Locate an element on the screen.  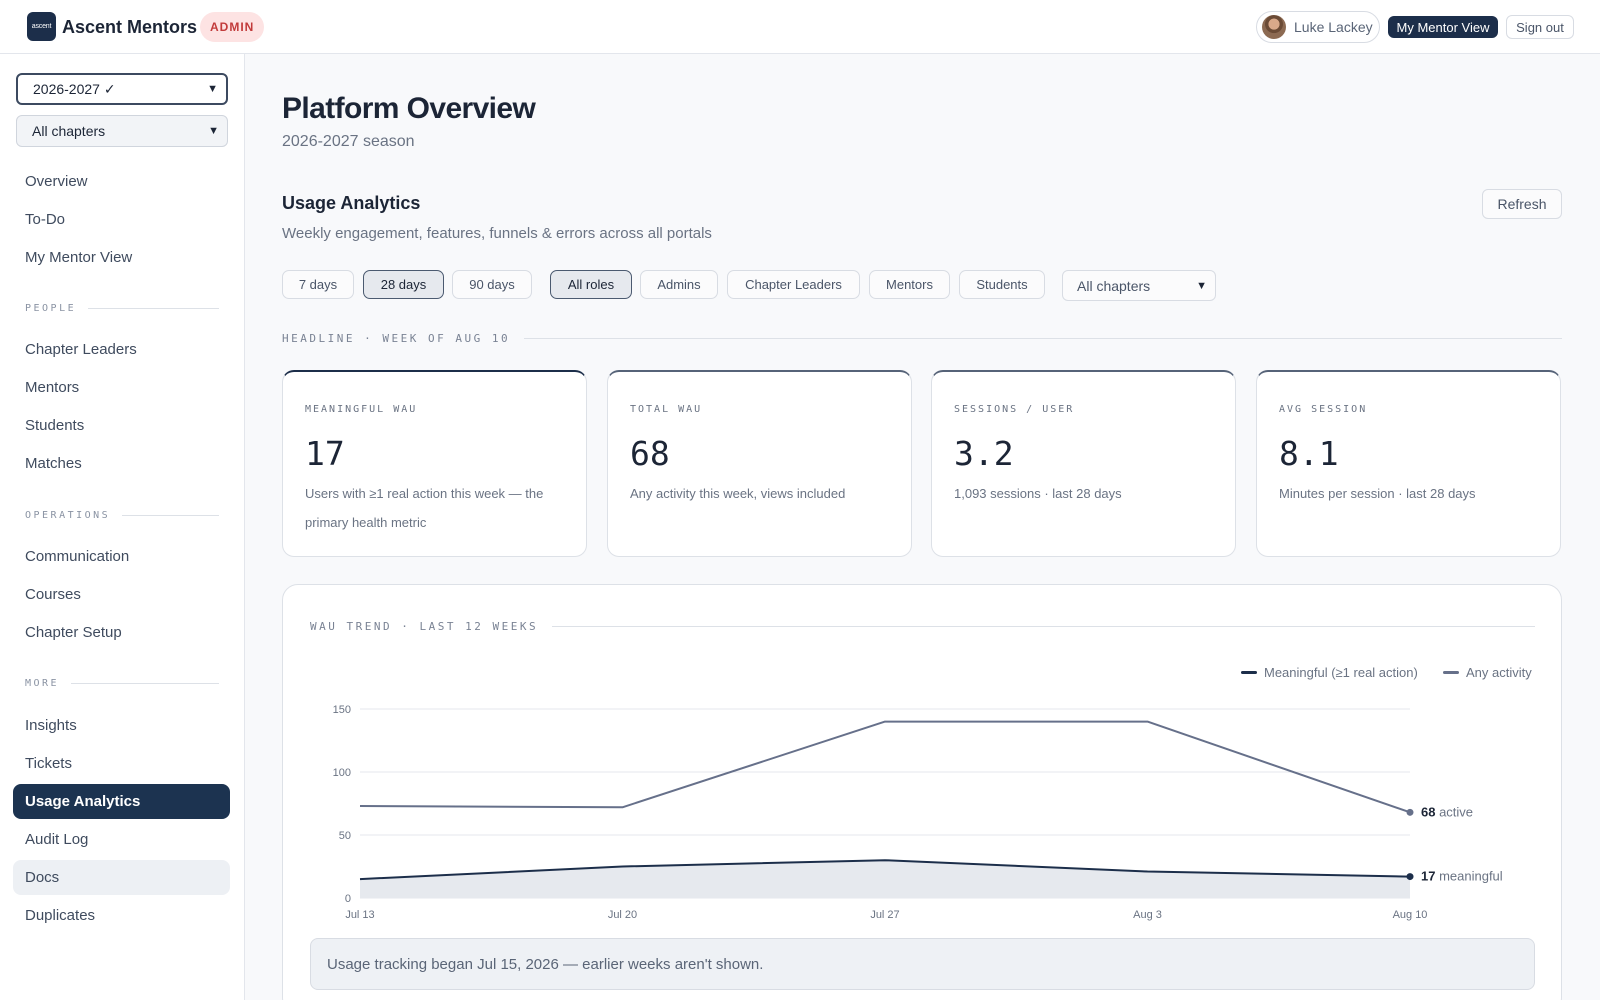
kpi-description: Minutes per session · last 28 days is located at coordinates (1377, 493).